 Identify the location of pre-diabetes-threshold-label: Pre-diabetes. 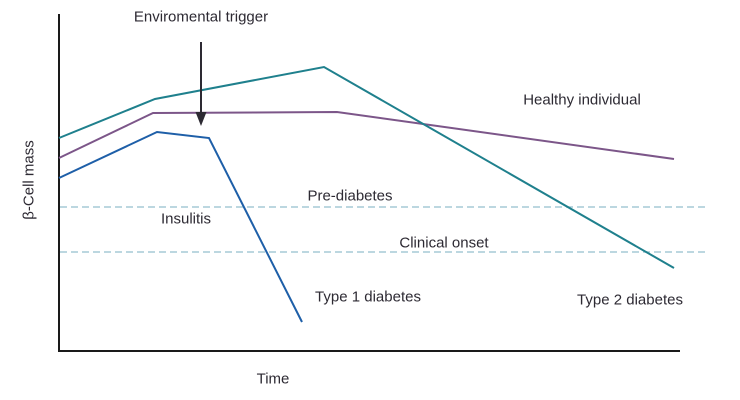
(350, 196).